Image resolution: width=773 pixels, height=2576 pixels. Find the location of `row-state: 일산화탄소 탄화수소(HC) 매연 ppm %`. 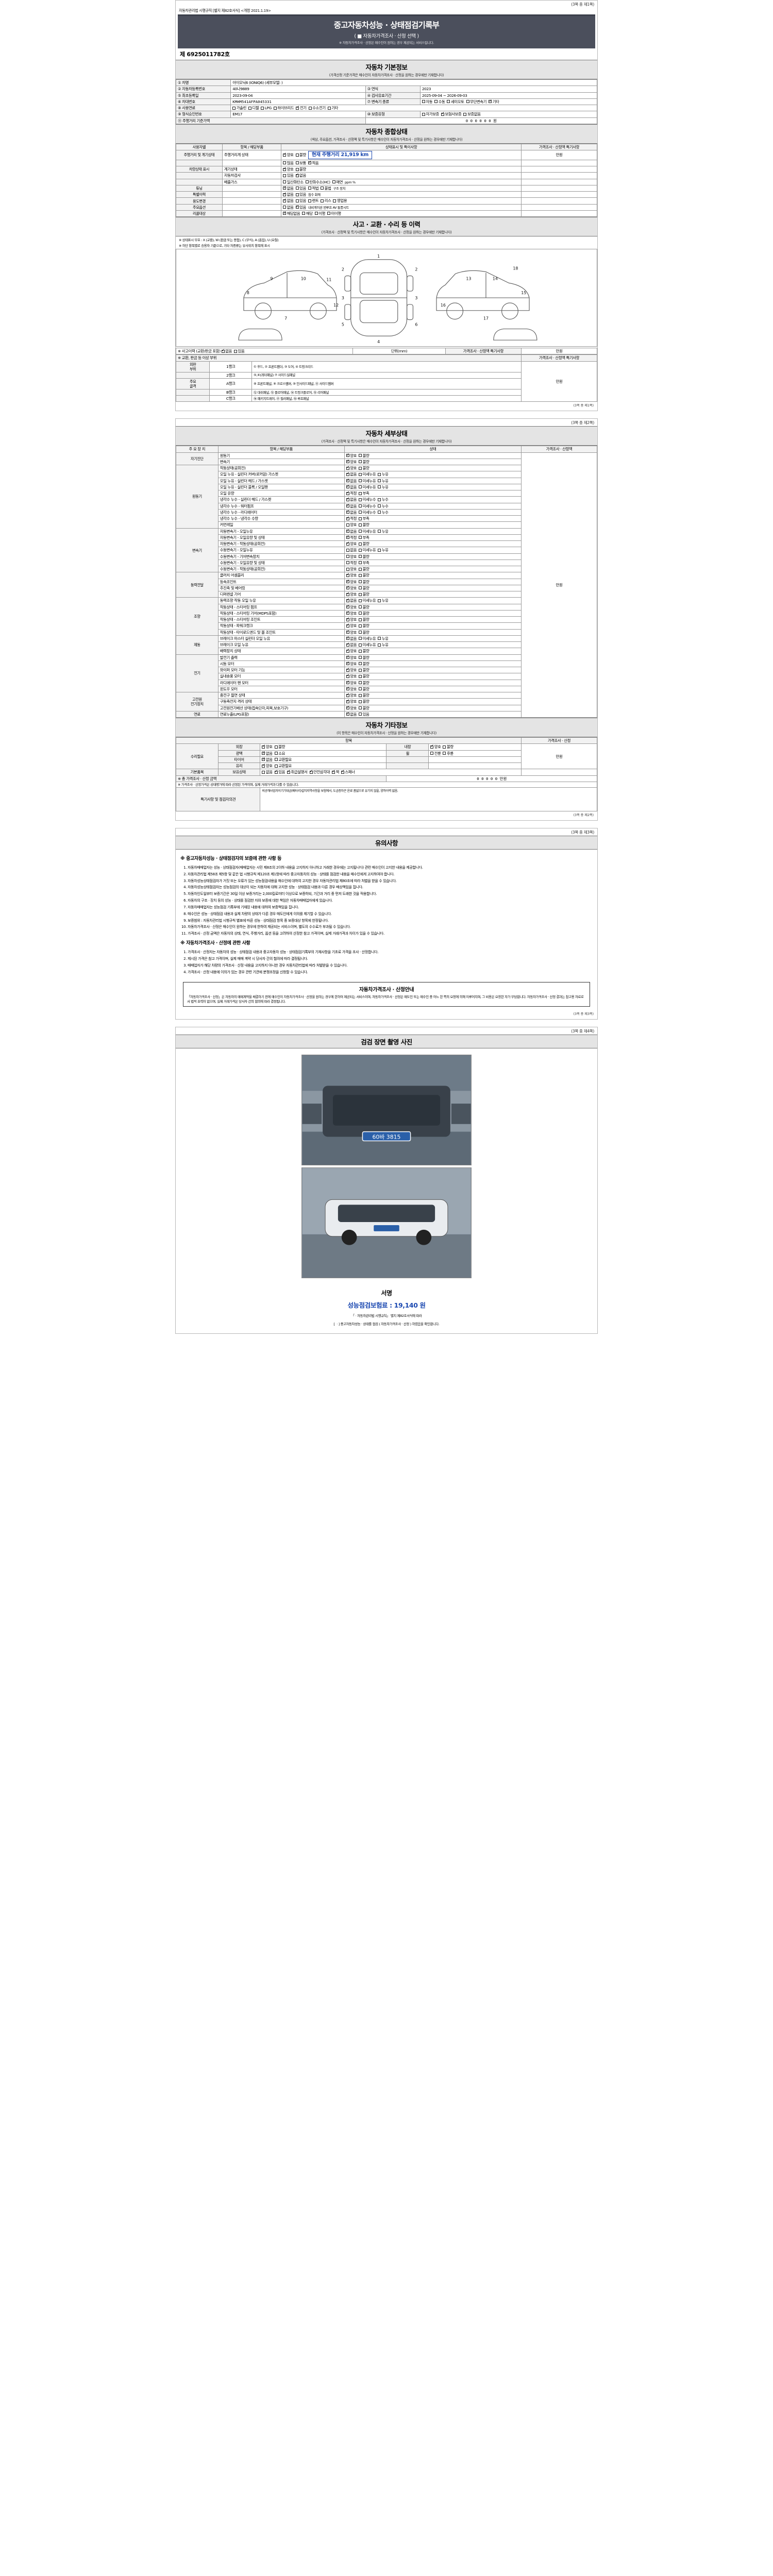

row-state: 일산화탄소 탄화수소(HC) 매연 ppm % is located at coordinates (401, 181).